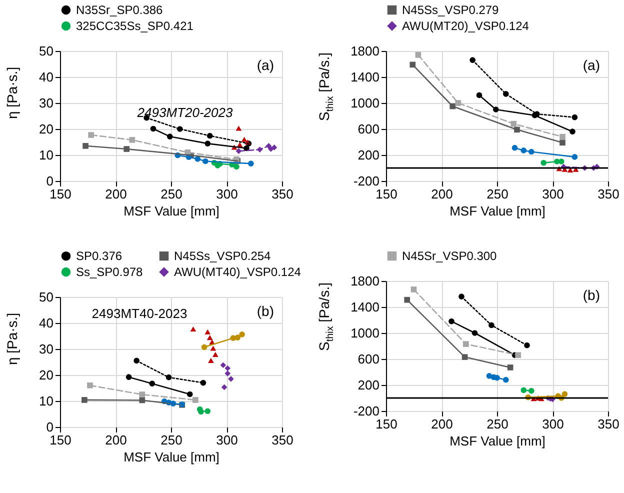  What do you see at coordinates (451, 10) in the screenshot?
I see `legend-label: N45Ss_VSP0.279` at bounding box center [451, 10].